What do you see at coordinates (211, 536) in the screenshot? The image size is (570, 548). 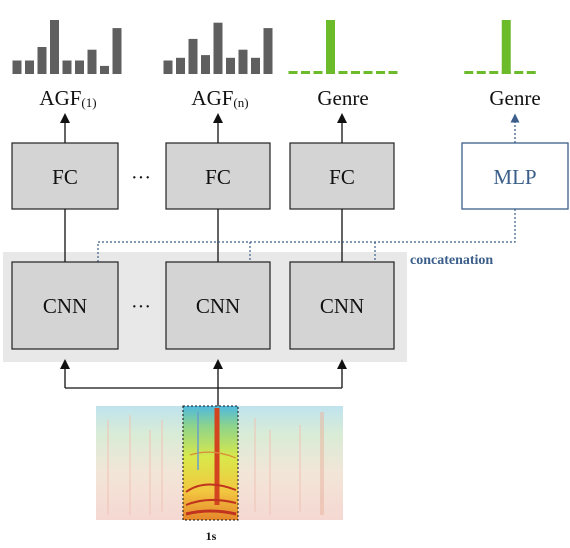 I see `window-1s-label: 1s` at bounding box center [211, 536].